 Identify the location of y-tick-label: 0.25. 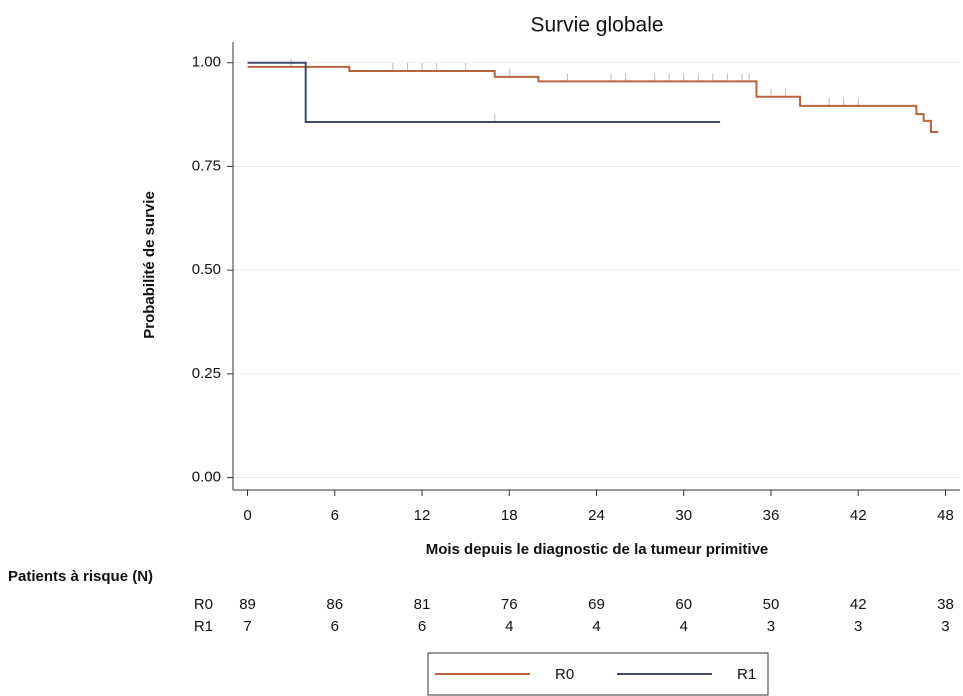
(206, 373).